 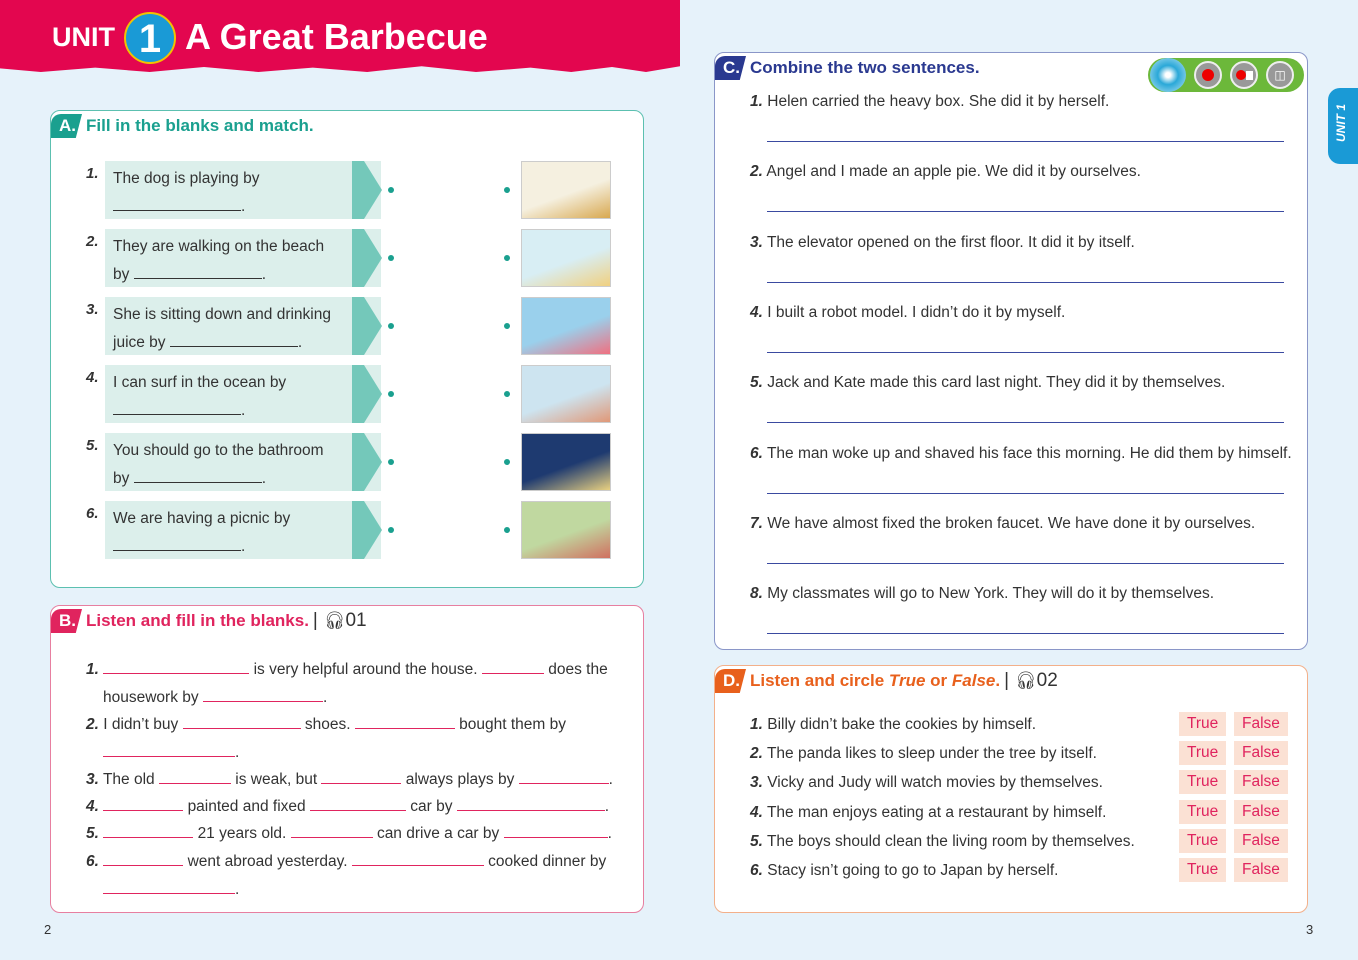 I want to click on section-title: Listen and fill in the blanks., so click(x=197, y=620).